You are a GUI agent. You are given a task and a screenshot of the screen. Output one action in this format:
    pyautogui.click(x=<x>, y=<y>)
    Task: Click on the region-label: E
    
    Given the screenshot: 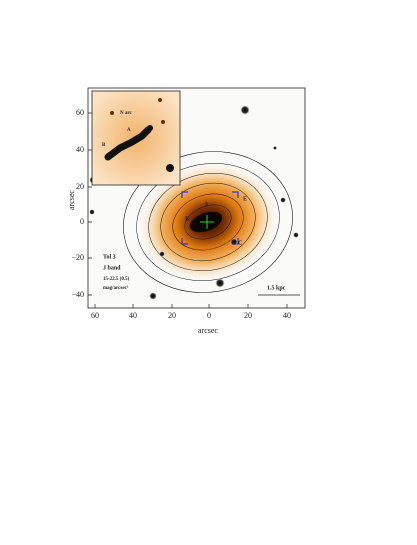 What is the action you would take?
    pyautogui.click(x=245, y=199)
    